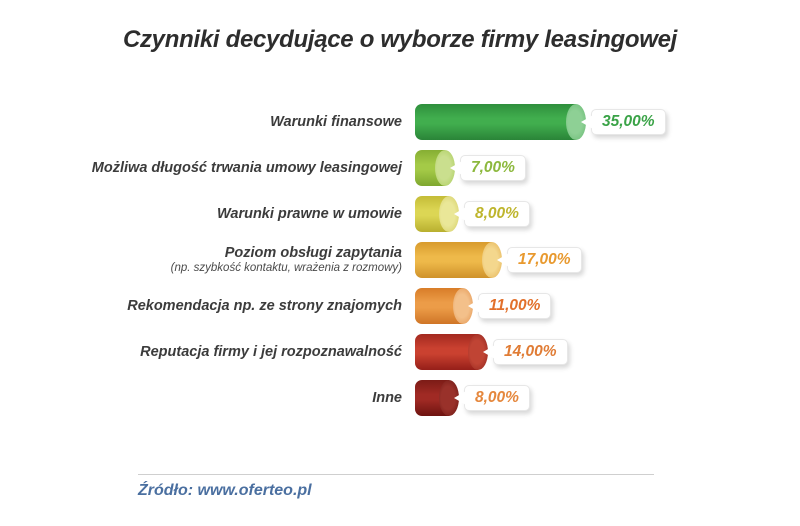 This screenshot has height=526, width=800. I want to click on bar-category-label-main: Poziom obsługi zapytania, so click(313, 253).